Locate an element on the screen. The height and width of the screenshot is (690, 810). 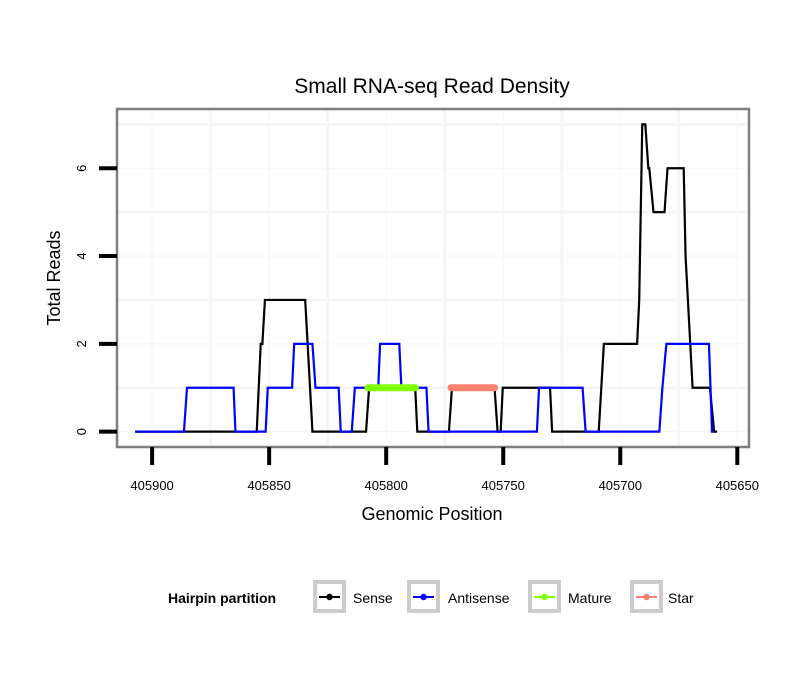
legend-item-mature: Mature is located at coordinates (570, 596).